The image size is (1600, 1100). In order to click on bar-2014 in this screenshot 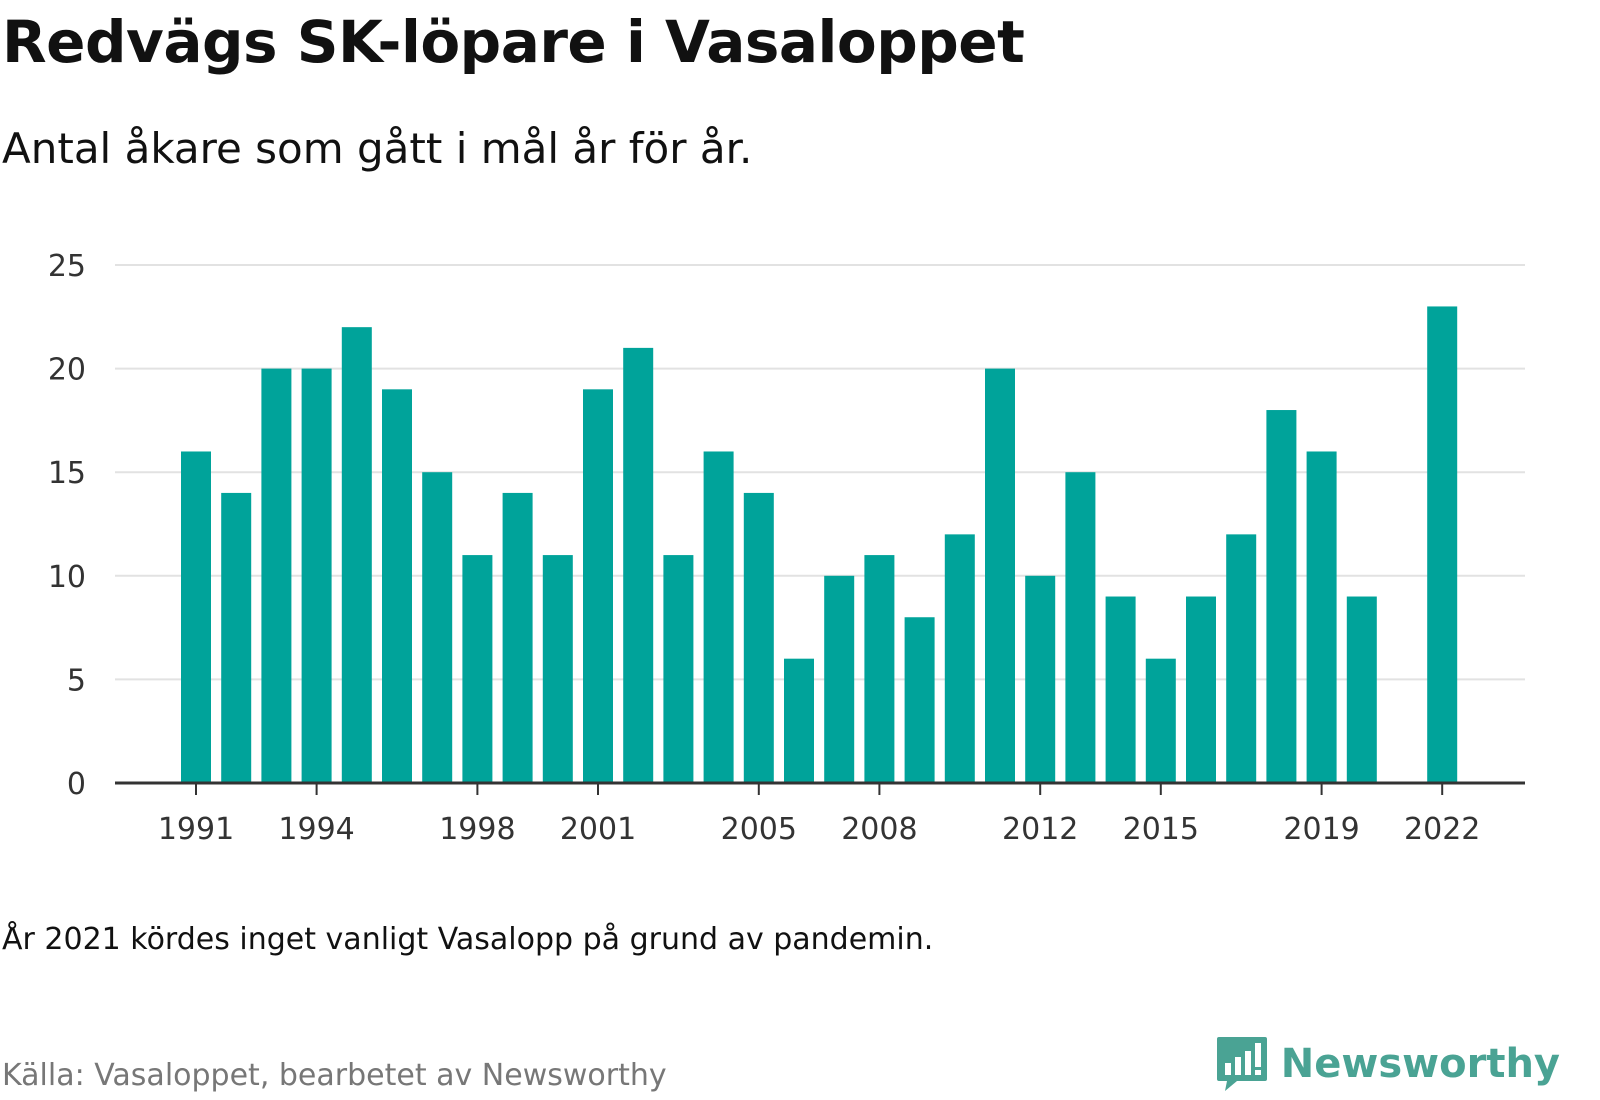, I will do `click(1120, 689)`.